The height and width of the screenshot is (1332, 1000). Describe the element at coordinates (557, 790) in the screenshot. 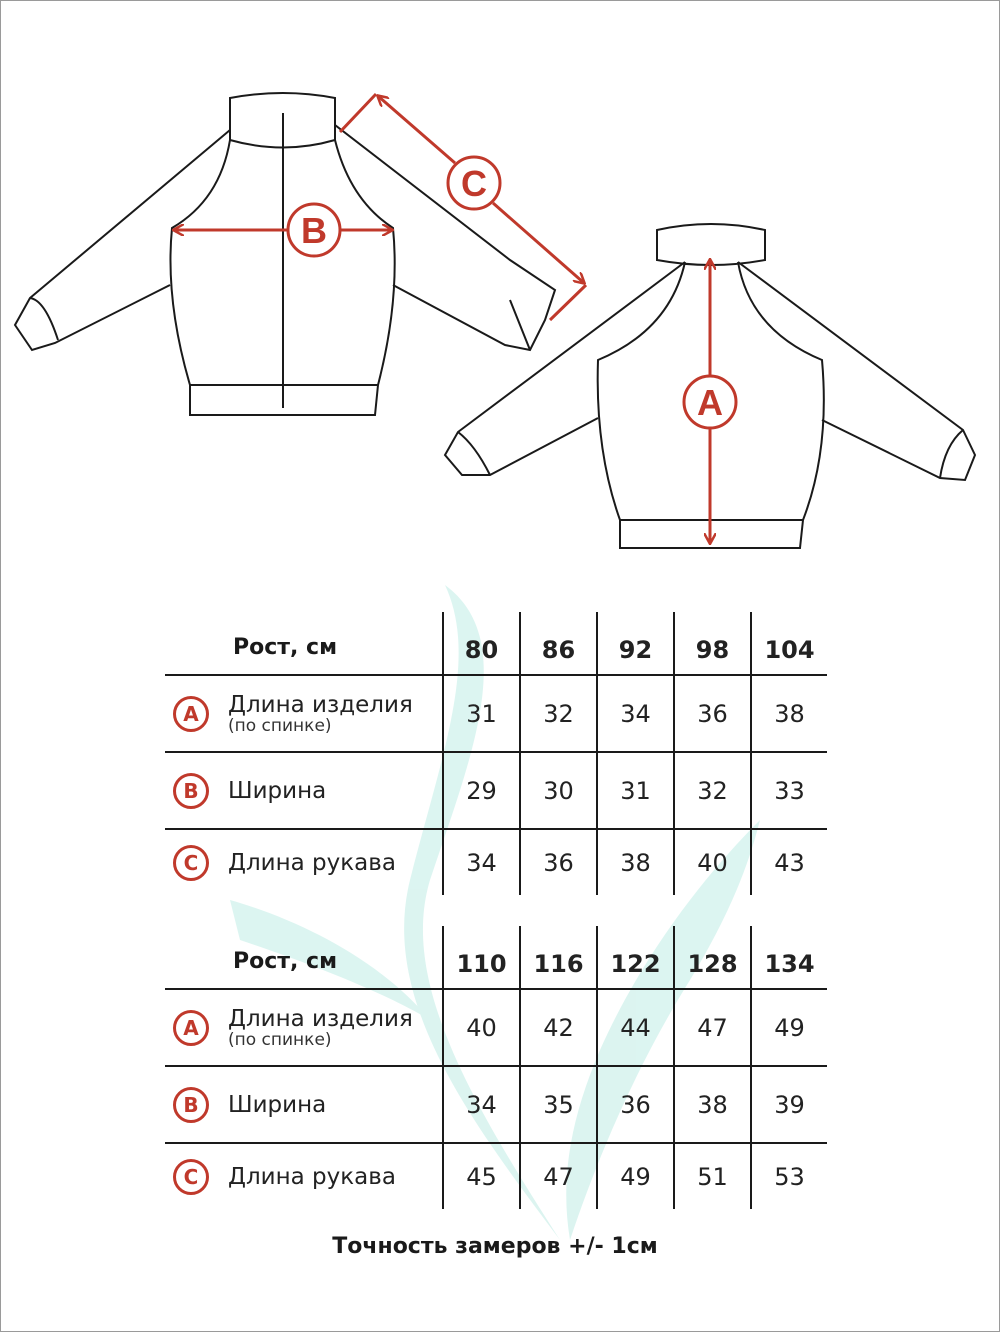

I see `value-cell: 30` at that location.